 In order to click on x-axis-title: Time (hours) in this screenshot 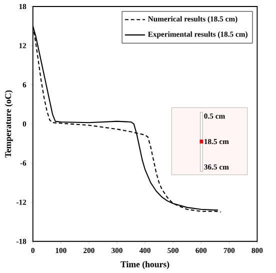, I will do `click(145, 265)`.